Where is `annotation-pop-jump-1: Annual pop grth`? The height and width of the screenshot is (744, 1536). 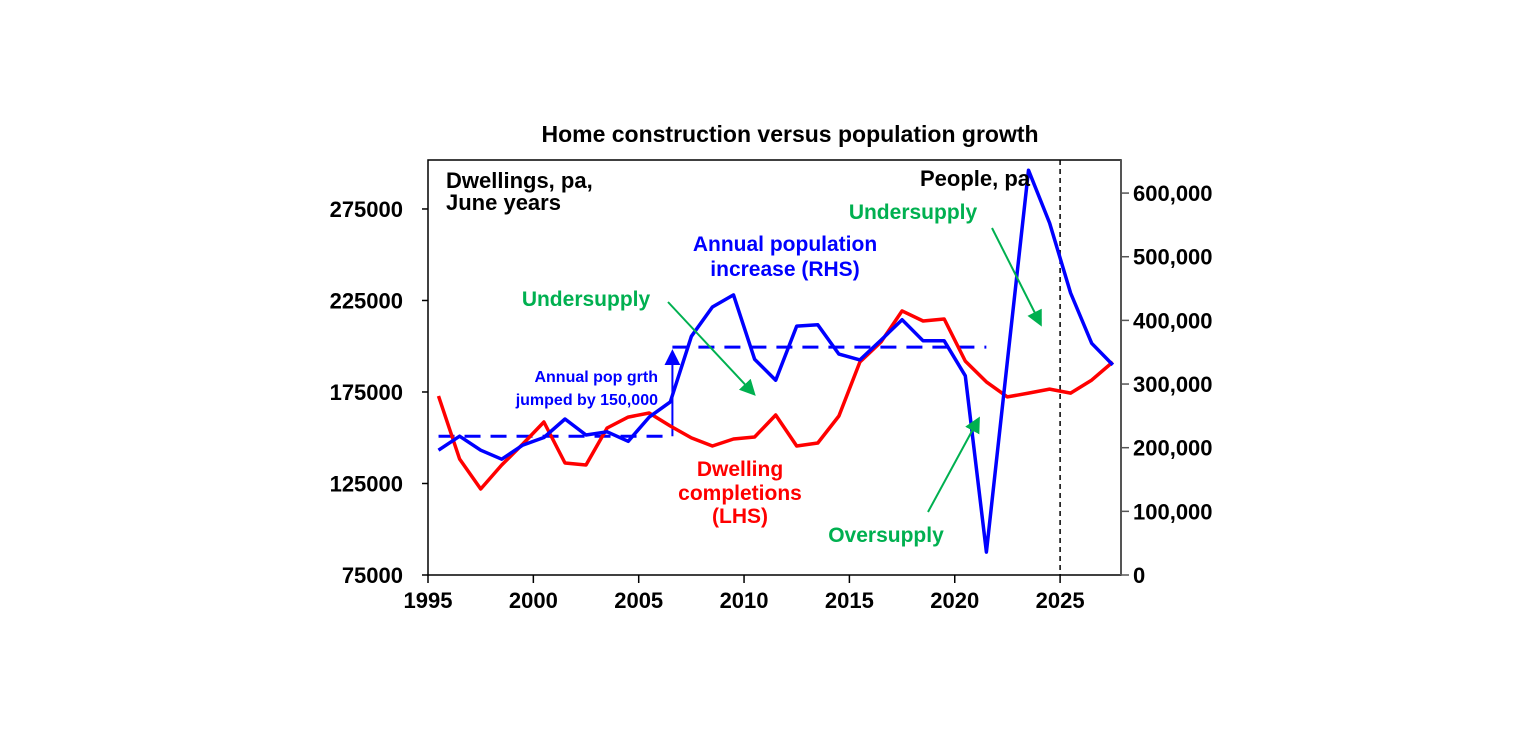
annotation-pop-jump-1: Annual pop grth is located at coordinates (596, 377).